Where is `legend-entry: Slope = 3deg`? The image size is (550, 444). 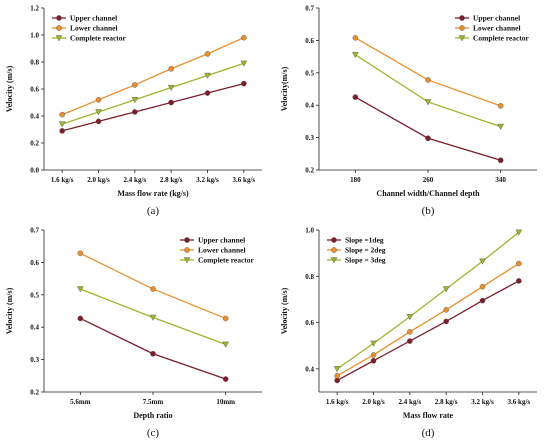
legend-entry: Slope = 3deg is located at coordinates (365, 260).